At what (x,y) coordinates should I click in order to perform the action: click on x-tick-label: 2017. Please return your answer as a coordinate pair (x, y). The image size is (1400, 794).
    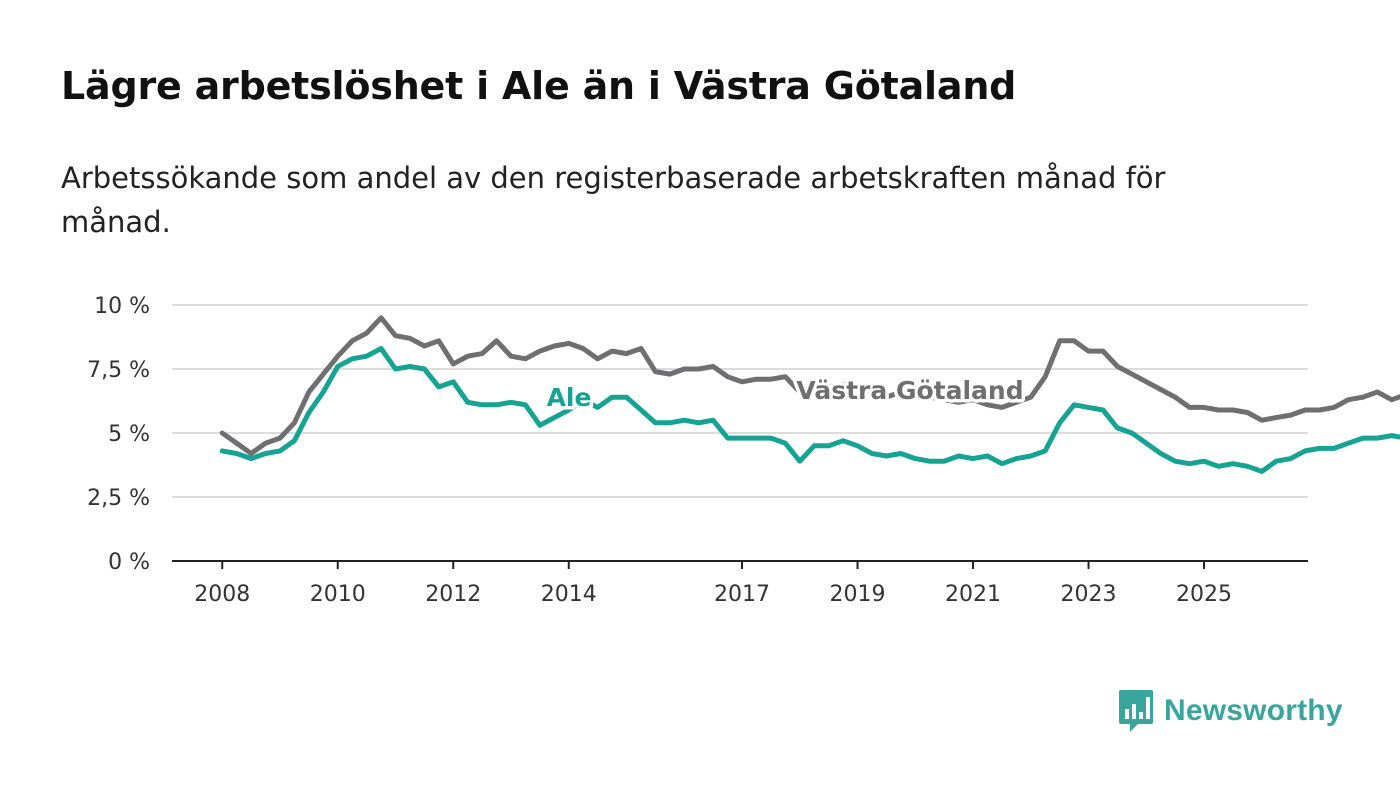
    Looking at the image, I should click on (742, 594).